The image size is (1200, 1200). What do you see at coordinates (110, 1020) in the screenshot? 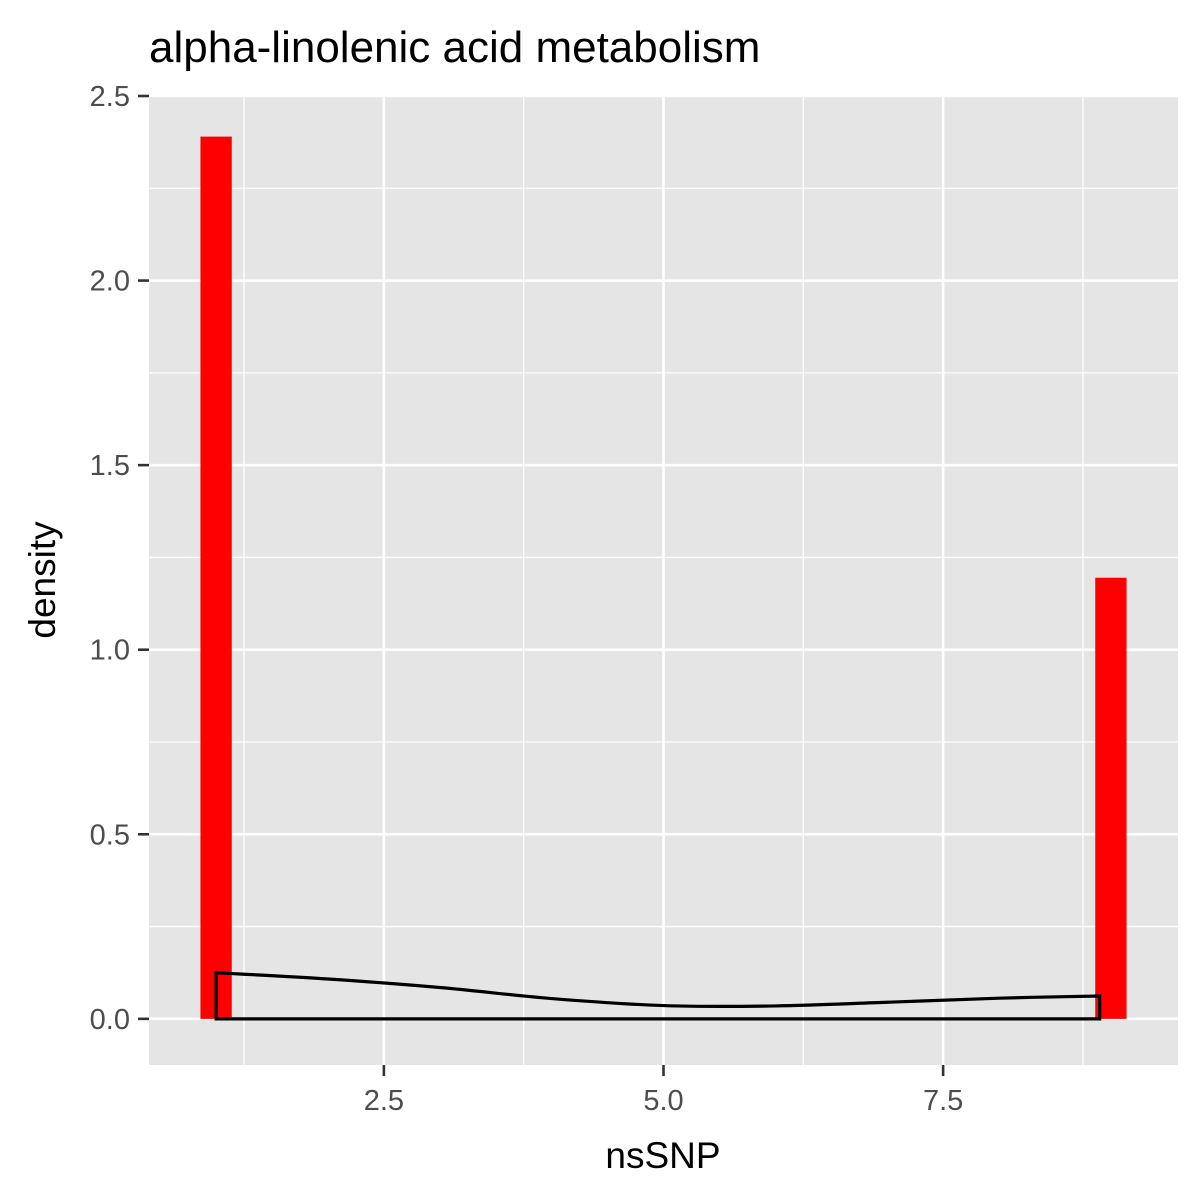
I see `y-tick-label: 0.0` at bounding box center [110, 1020].